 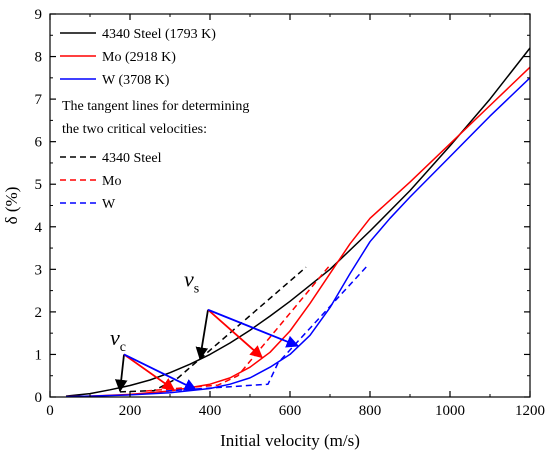 I want to click on annotation-vc-label: vc, so click(x=118, y=340).